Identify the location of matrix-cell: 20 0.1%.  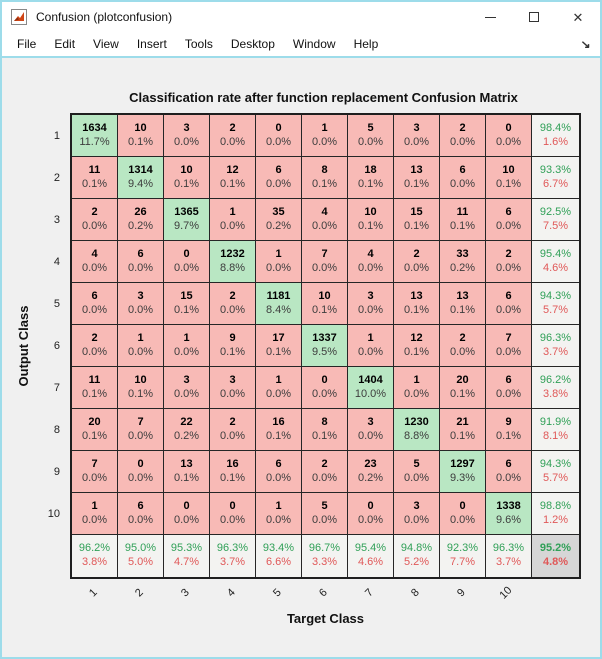
(95, 430).